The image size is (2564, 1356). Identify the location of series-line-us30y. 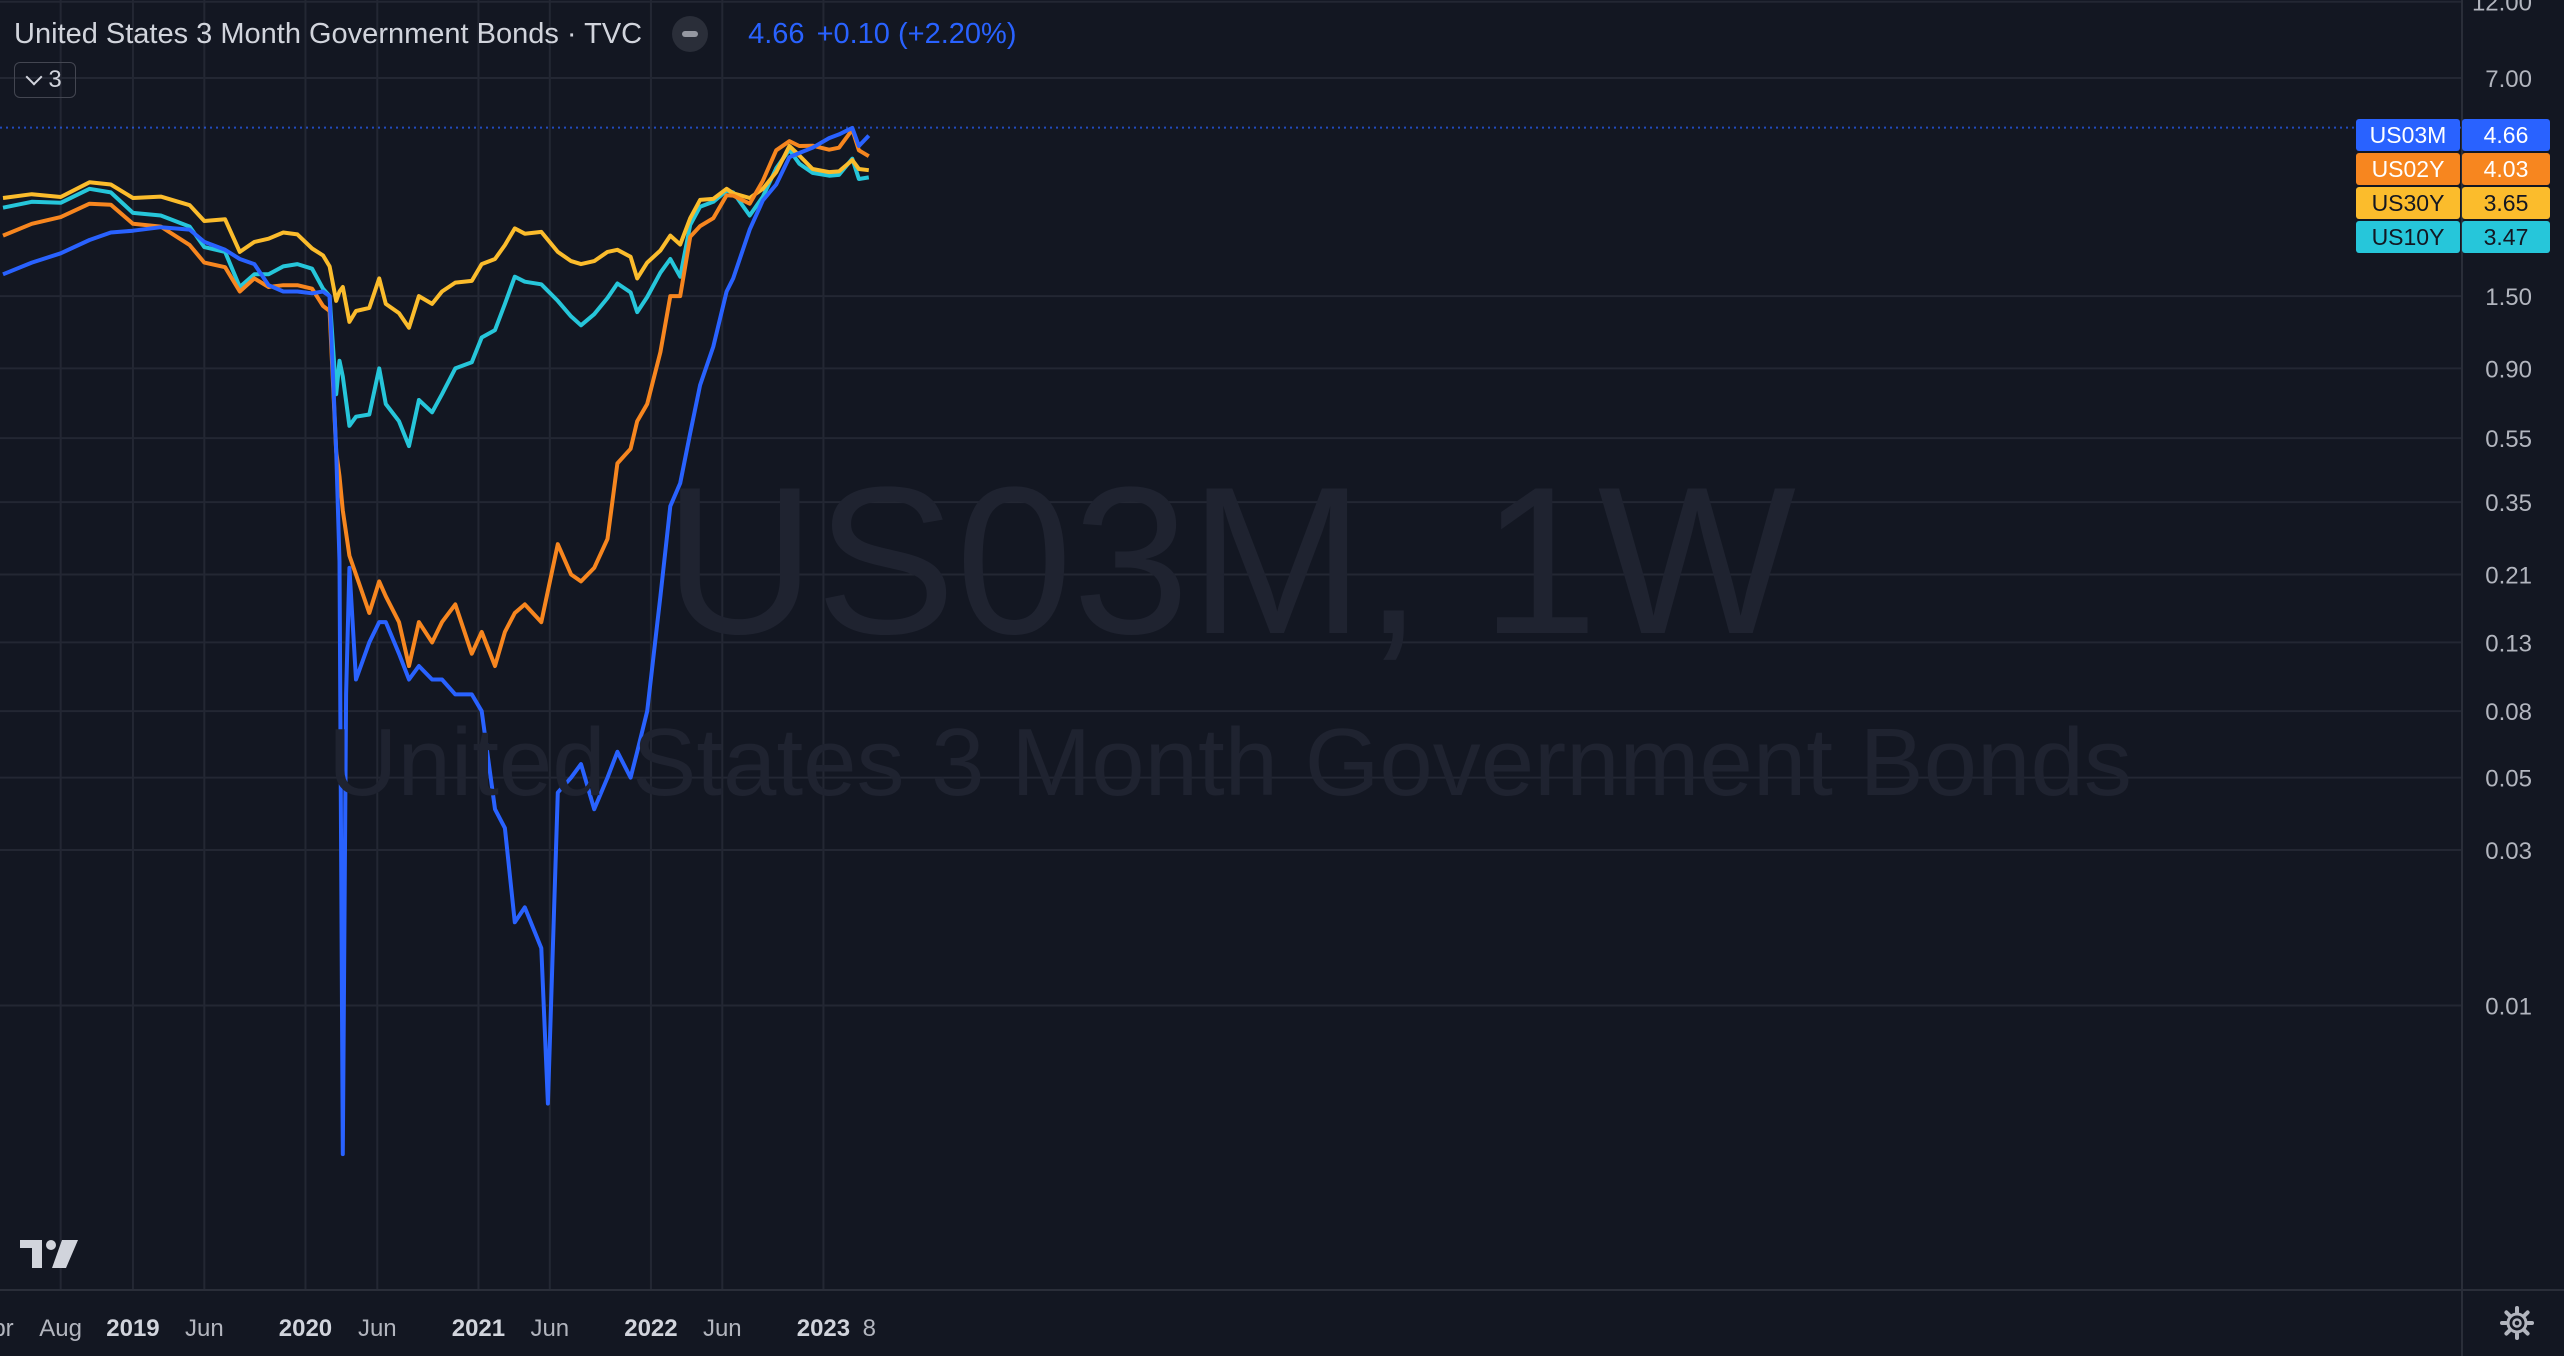
(436, 237).